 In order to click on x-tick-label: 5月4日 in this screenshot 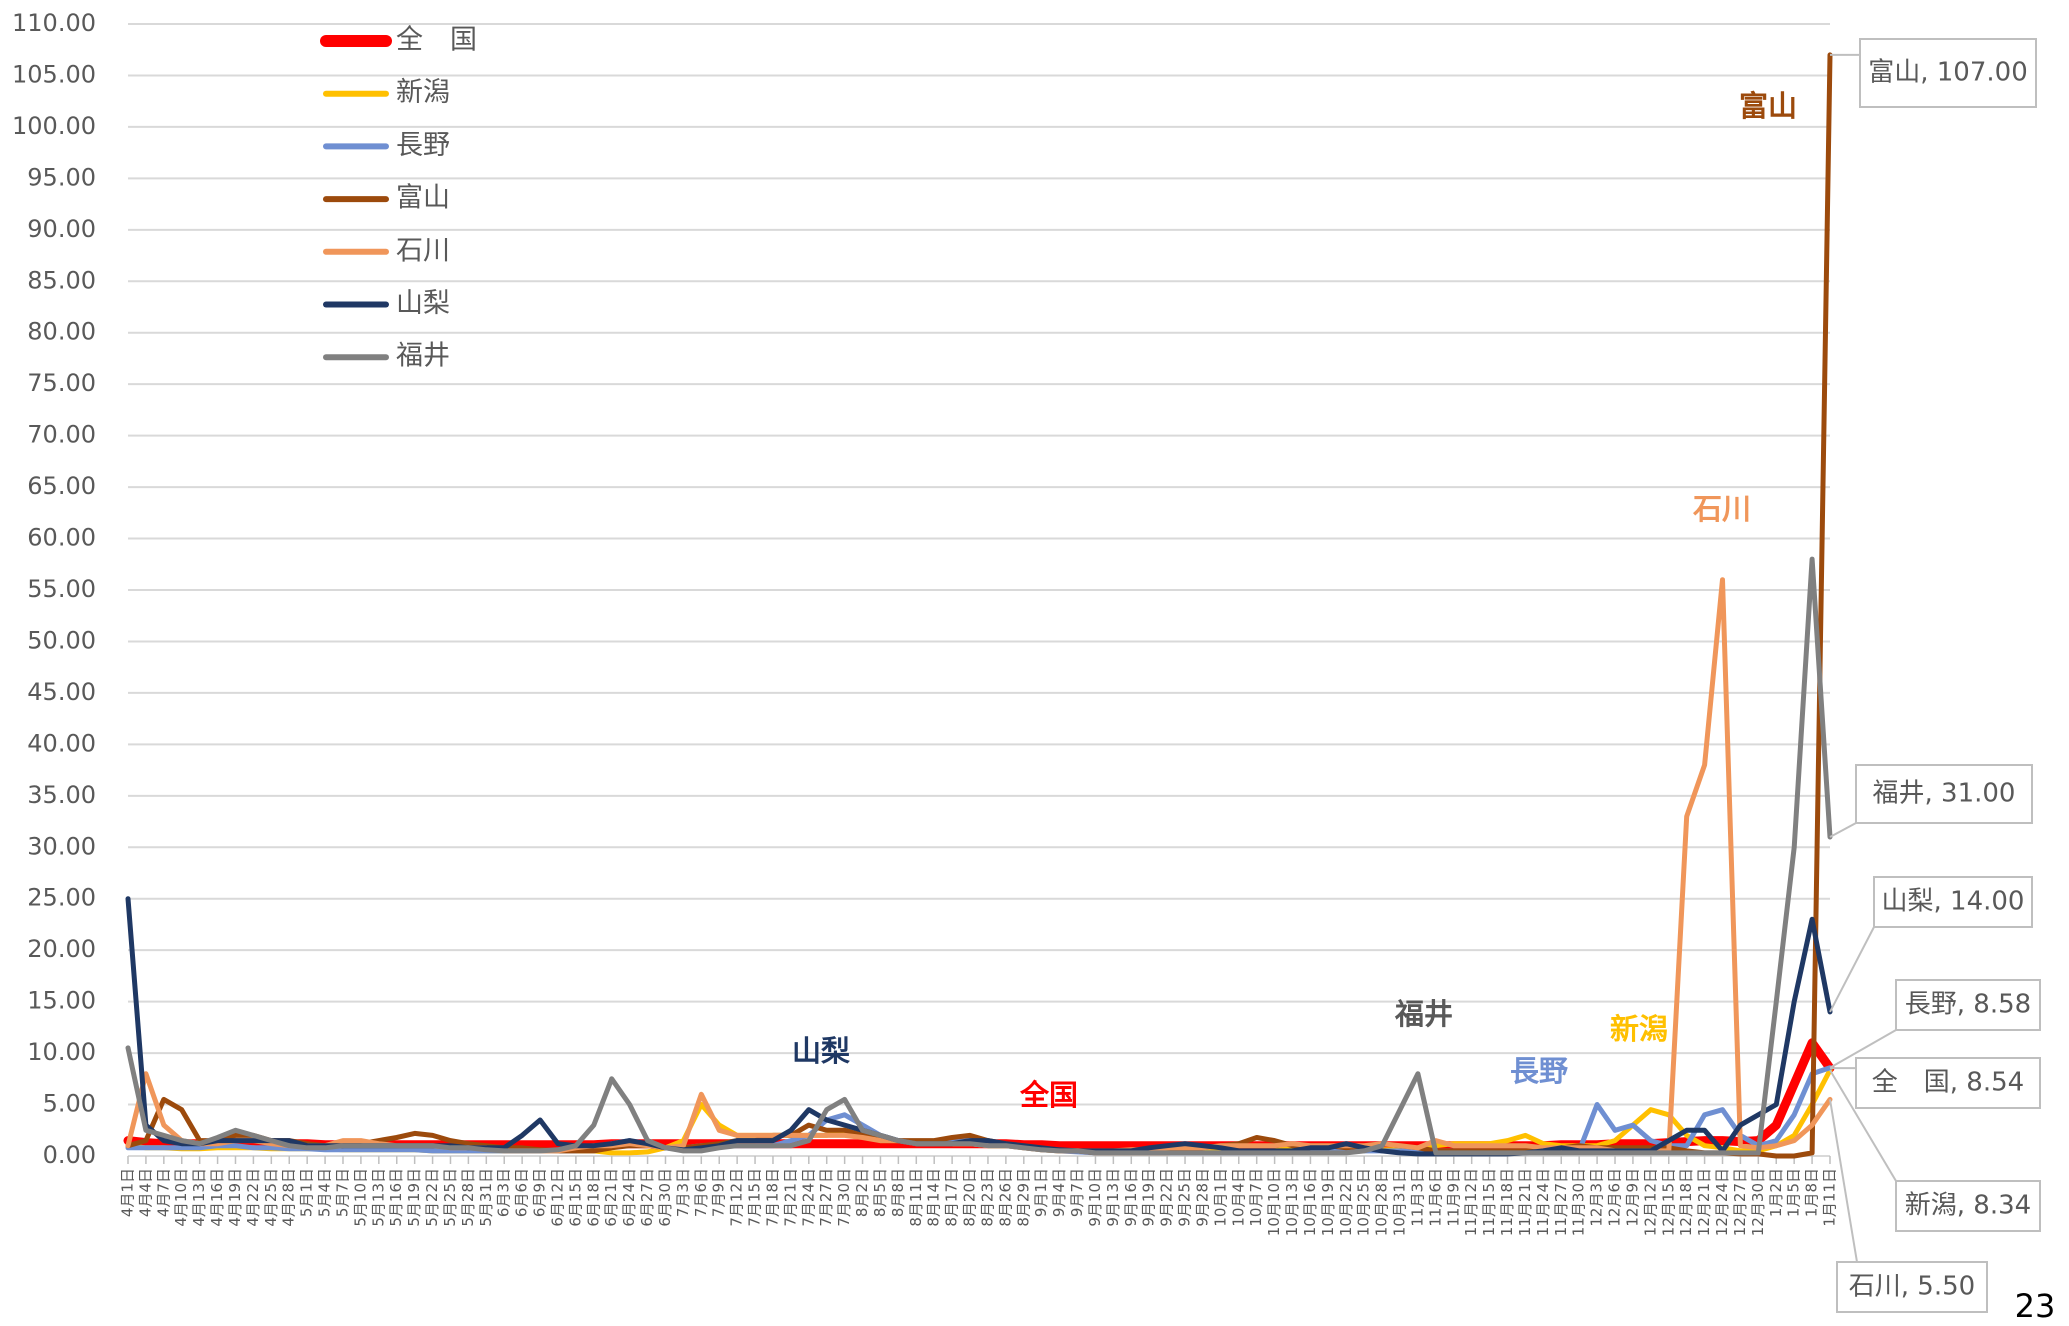, I will do `click(325, 1192)`.